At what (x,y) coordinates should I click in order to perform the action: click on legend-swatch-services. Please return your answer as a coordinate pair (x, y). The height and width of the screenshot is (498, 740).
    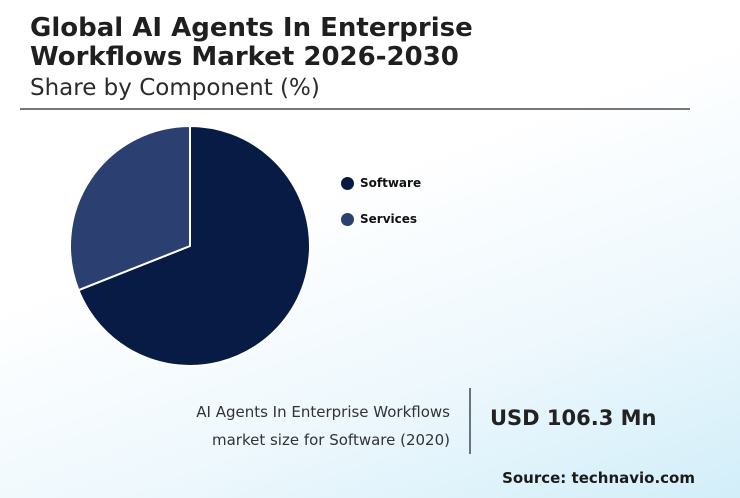
    Looking at the image, I should click on (347, 219).